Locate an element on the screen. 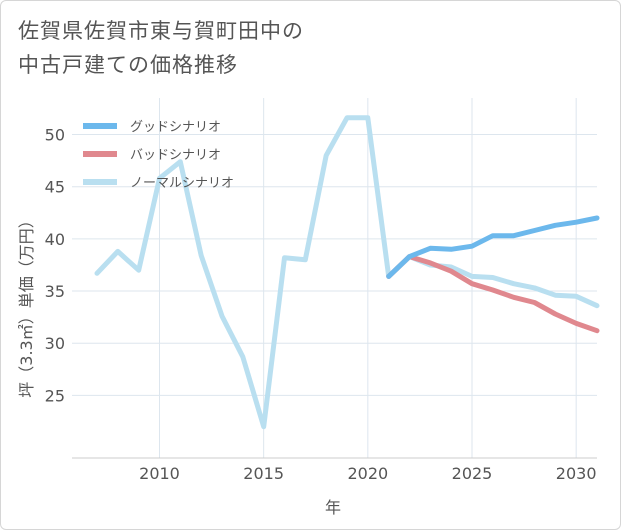 The image size is (621, 530). x-tick-label: 2015 is located at coordinates (263, 473).